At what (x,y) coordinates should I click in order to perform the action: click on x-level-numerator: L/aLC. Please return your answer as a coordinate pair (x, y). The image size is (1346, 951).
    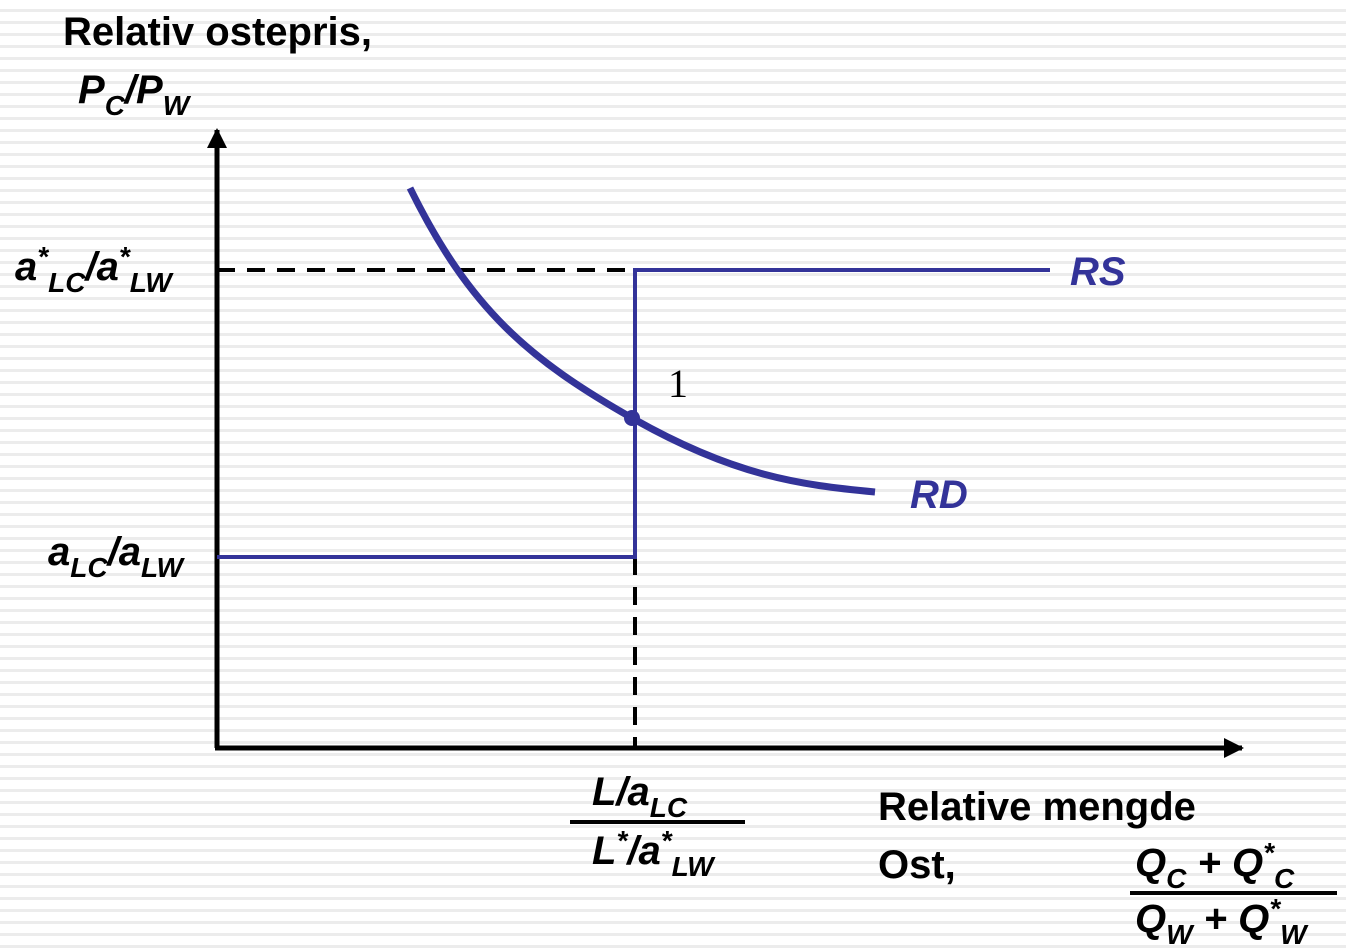
    Looking at the image, I should click on (640, 796).